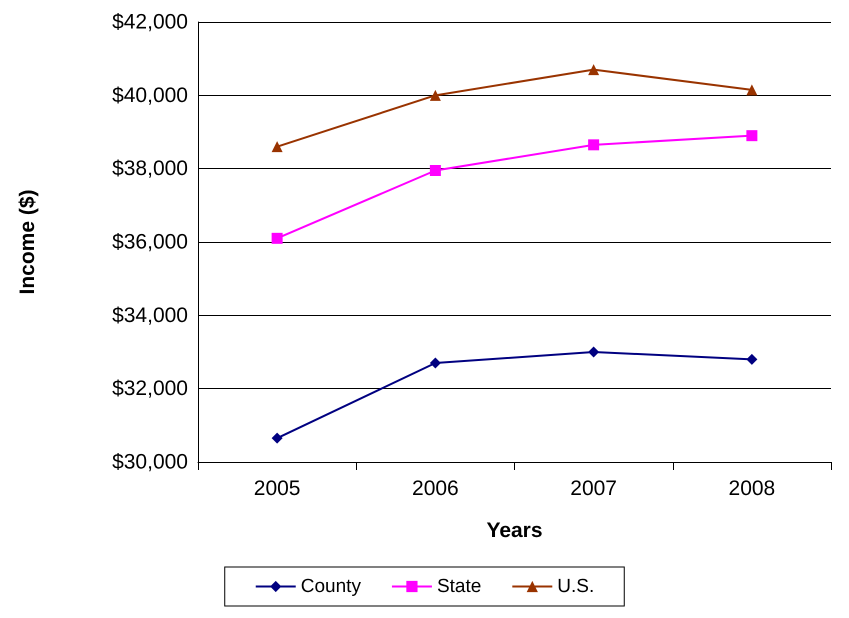 The width and height of the screenshot is (849, 618). Describe the element at coordinates (150, 242) in the screenshot. I see `y-tick-label: $36,000` at that location.